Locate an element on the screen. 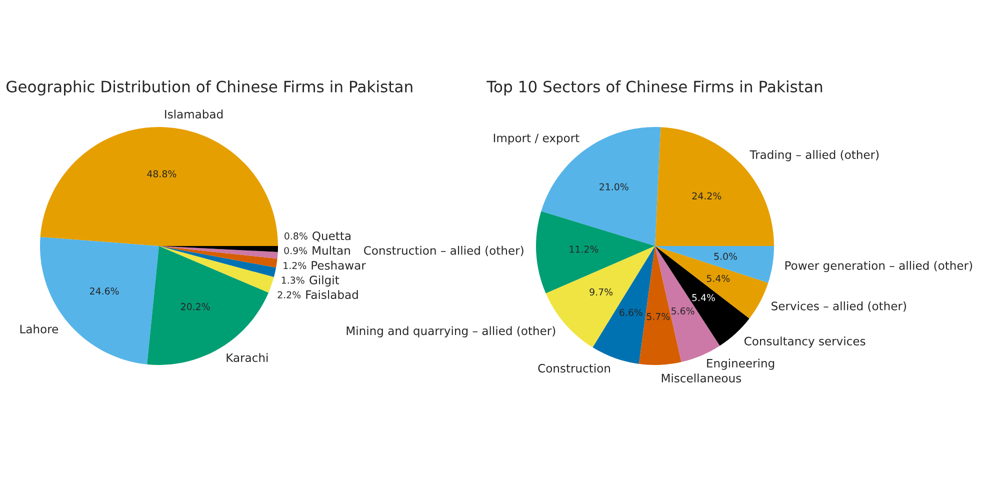 The height and width of the screenshot is (492, 984). data-label: 6.6% is located at coordinates (631, 312).